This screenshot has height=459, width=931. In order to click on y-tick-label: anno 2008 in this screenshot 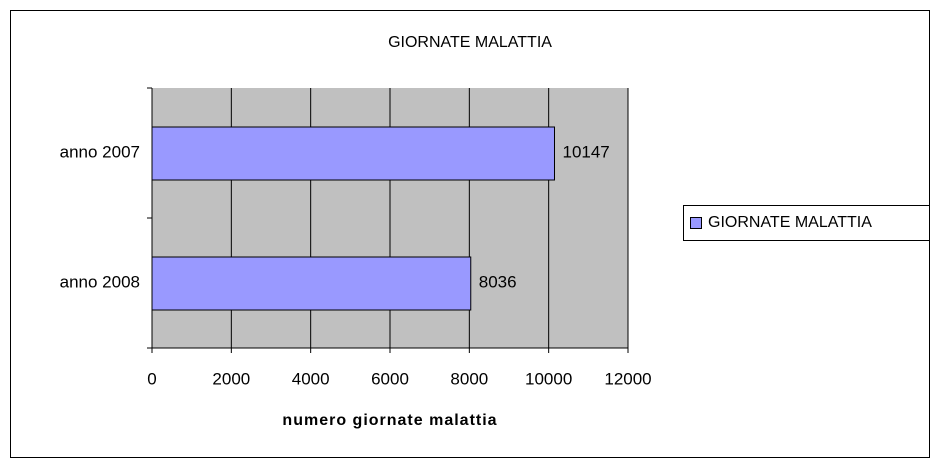, I will do `click(100, 281)`.